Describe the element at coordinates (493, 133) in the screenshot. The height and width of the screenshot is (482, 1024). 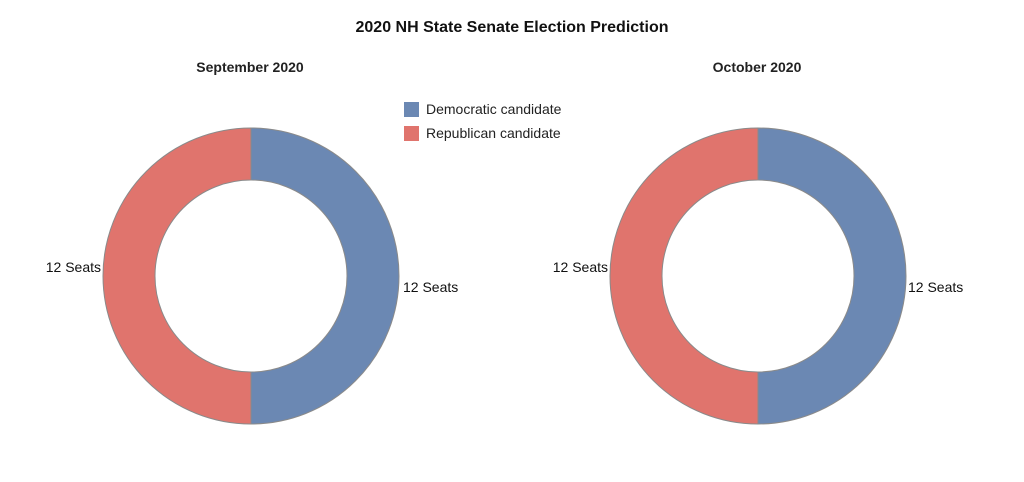
I see `legend-label-republican: Republican candidate` at that location.